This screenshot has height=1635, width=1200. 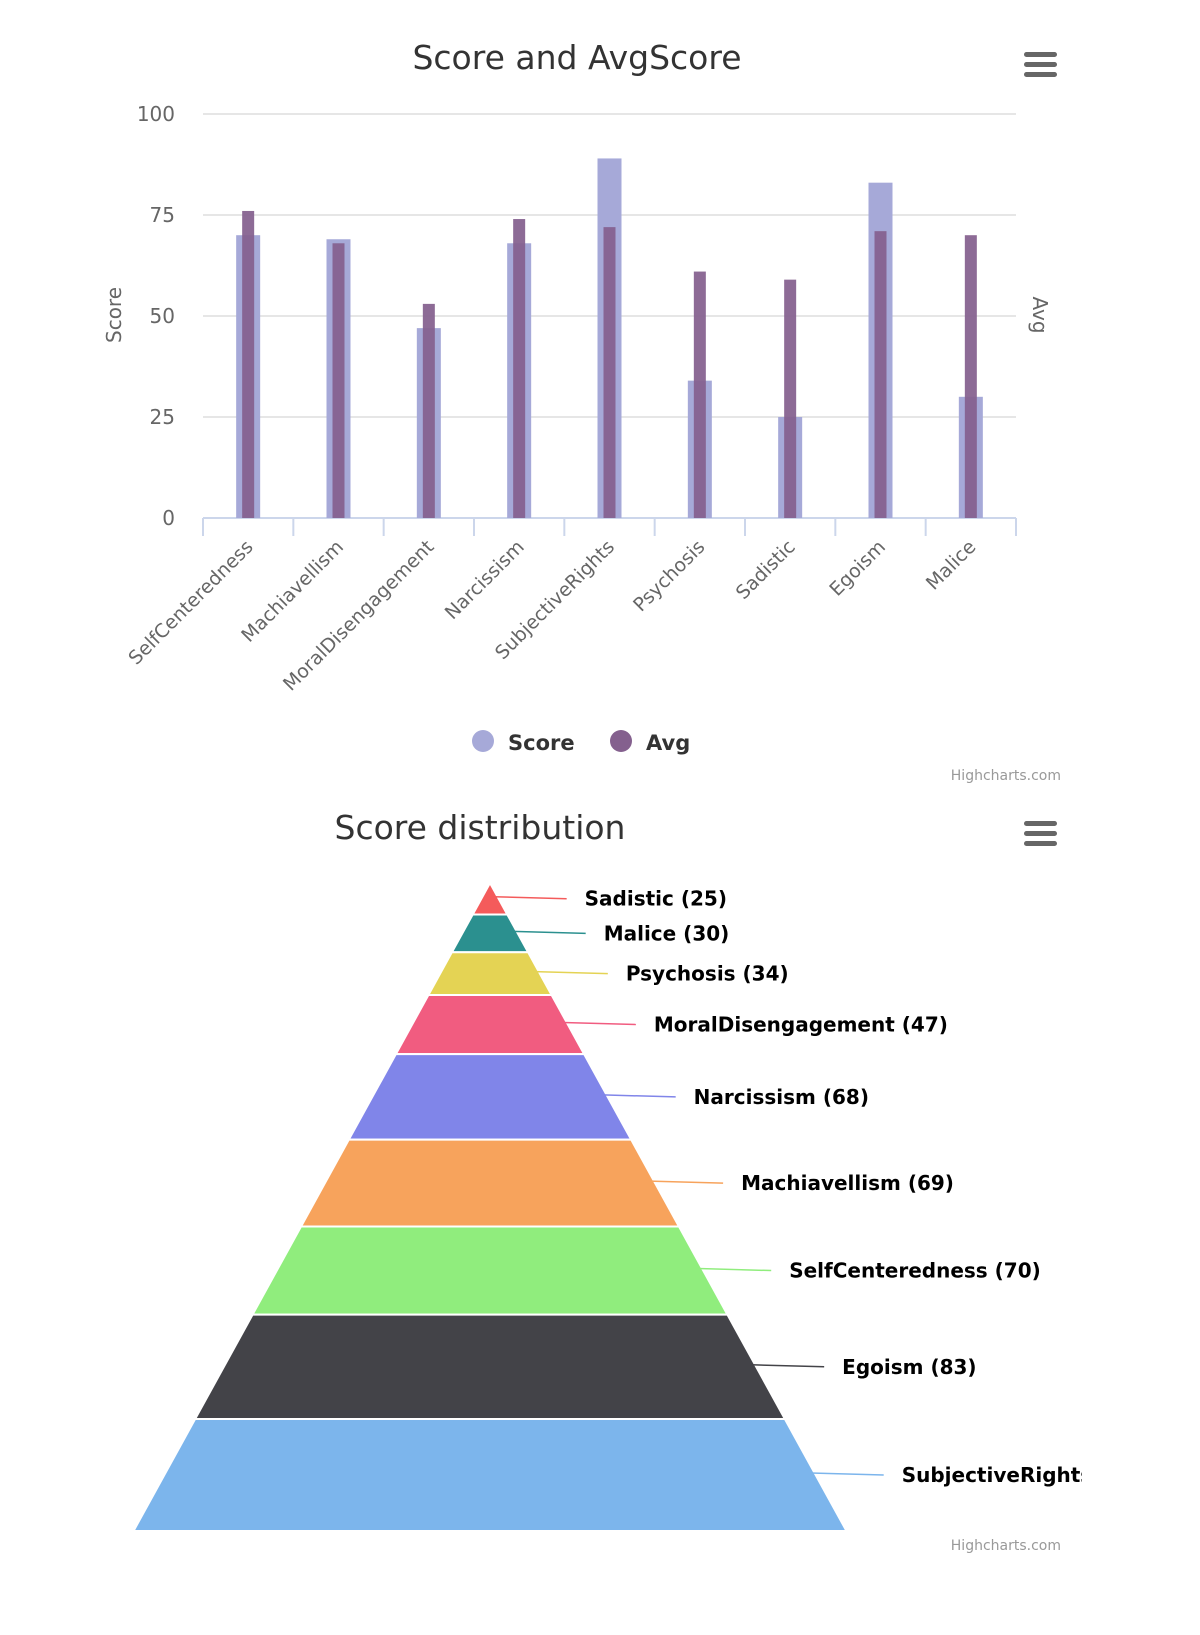 What do you see at coordinates (490, 1024) in the screenshot?
I see `pyramid-segment-moraldisengagement` at bounding box center [490, 1024].